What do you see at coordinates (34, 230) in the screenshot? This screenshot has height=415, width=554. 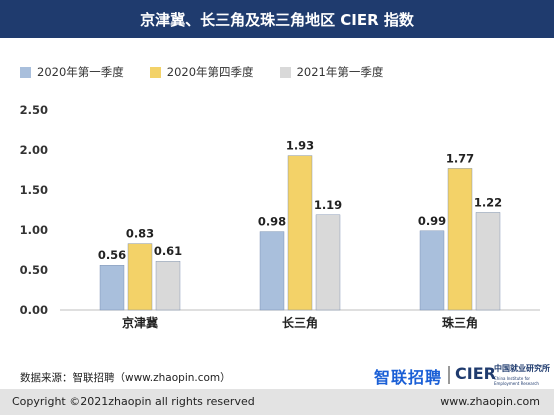 I see `y-tick-label: 1.00` at bounding box center [34, 230].